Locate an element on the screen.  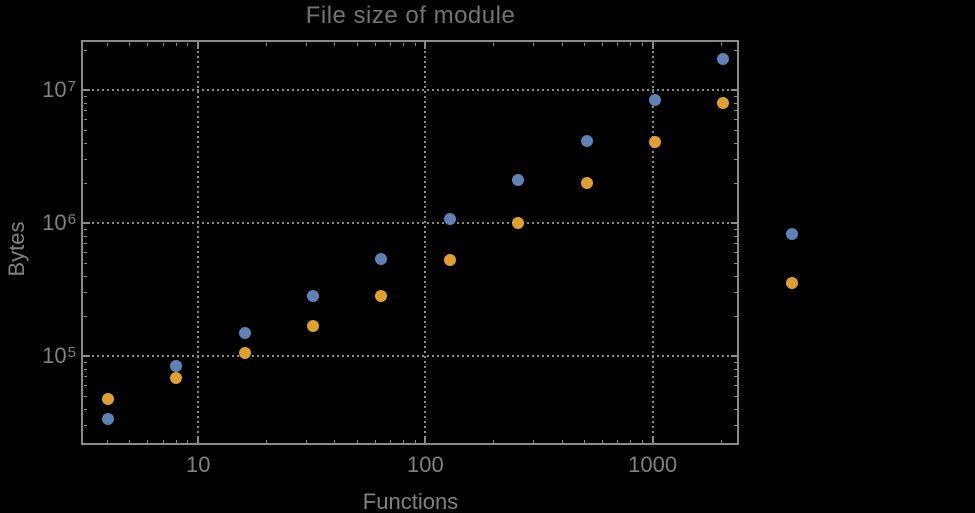
x-tick-label: 100 is located at coordinates (425, 464).